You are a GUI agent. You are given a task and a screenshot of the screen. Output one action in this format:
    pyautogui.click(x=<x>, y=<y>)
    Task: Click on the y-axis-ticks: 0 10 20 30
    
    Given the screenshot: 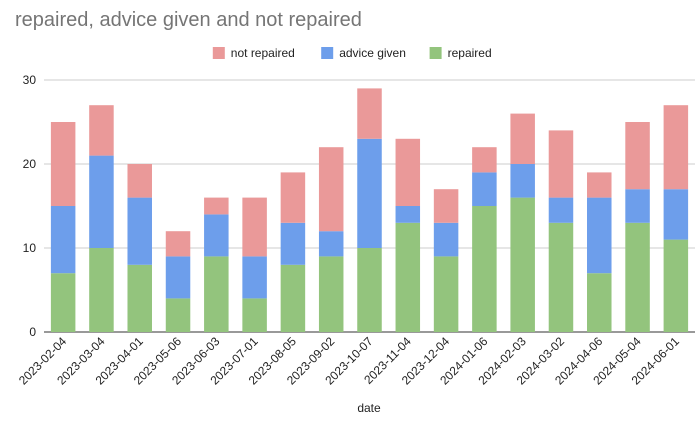 What is the action you would take?
    pyautogui.click(x=30, y=206)
    